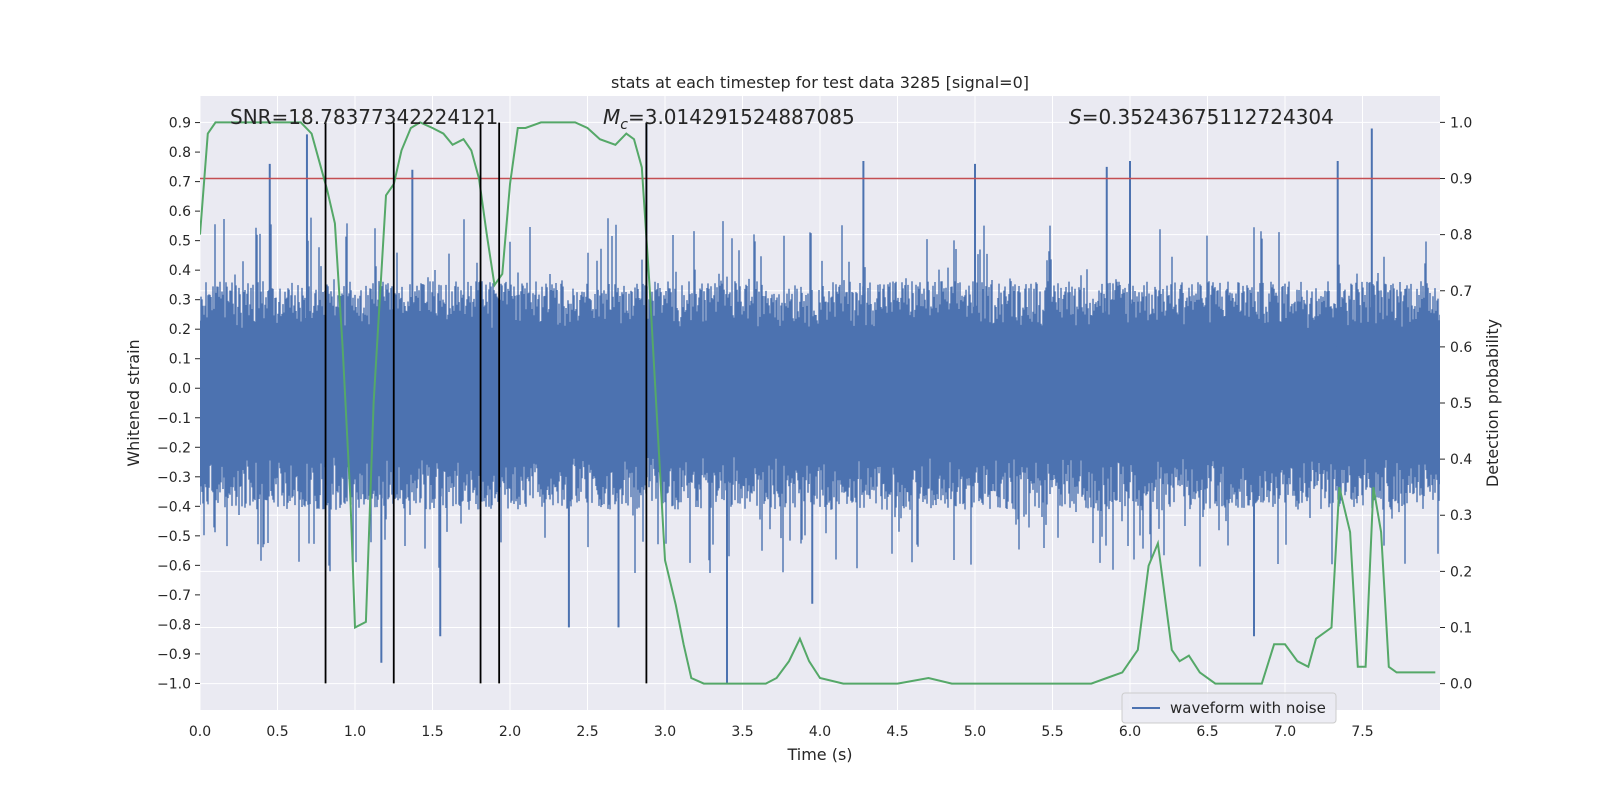 Image resolution: width=1600 pixels, height=800 pixels. Describe the element at coordinates (1461, 572) in the screenshot. I see `y2-tick-label: 0.2` at that location.